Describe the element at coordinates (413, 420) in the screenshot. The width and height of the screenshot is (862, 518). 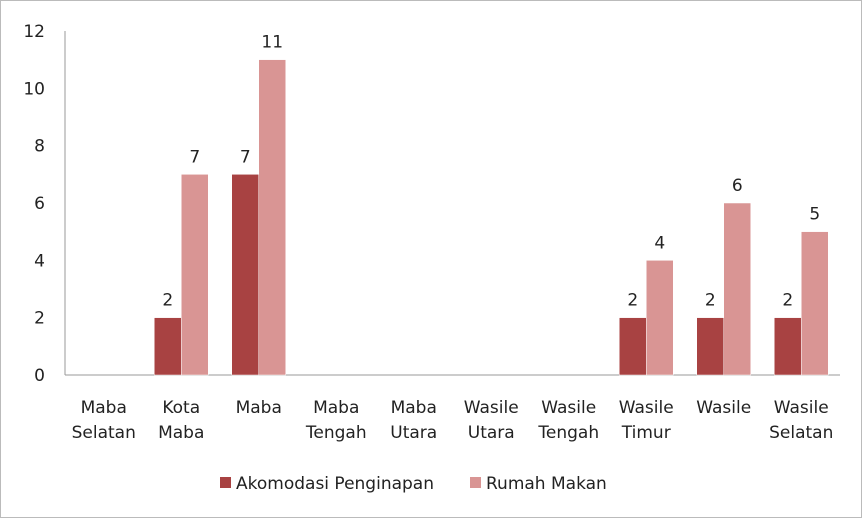
I see `x-tick-label: Maba Utara` at that location.